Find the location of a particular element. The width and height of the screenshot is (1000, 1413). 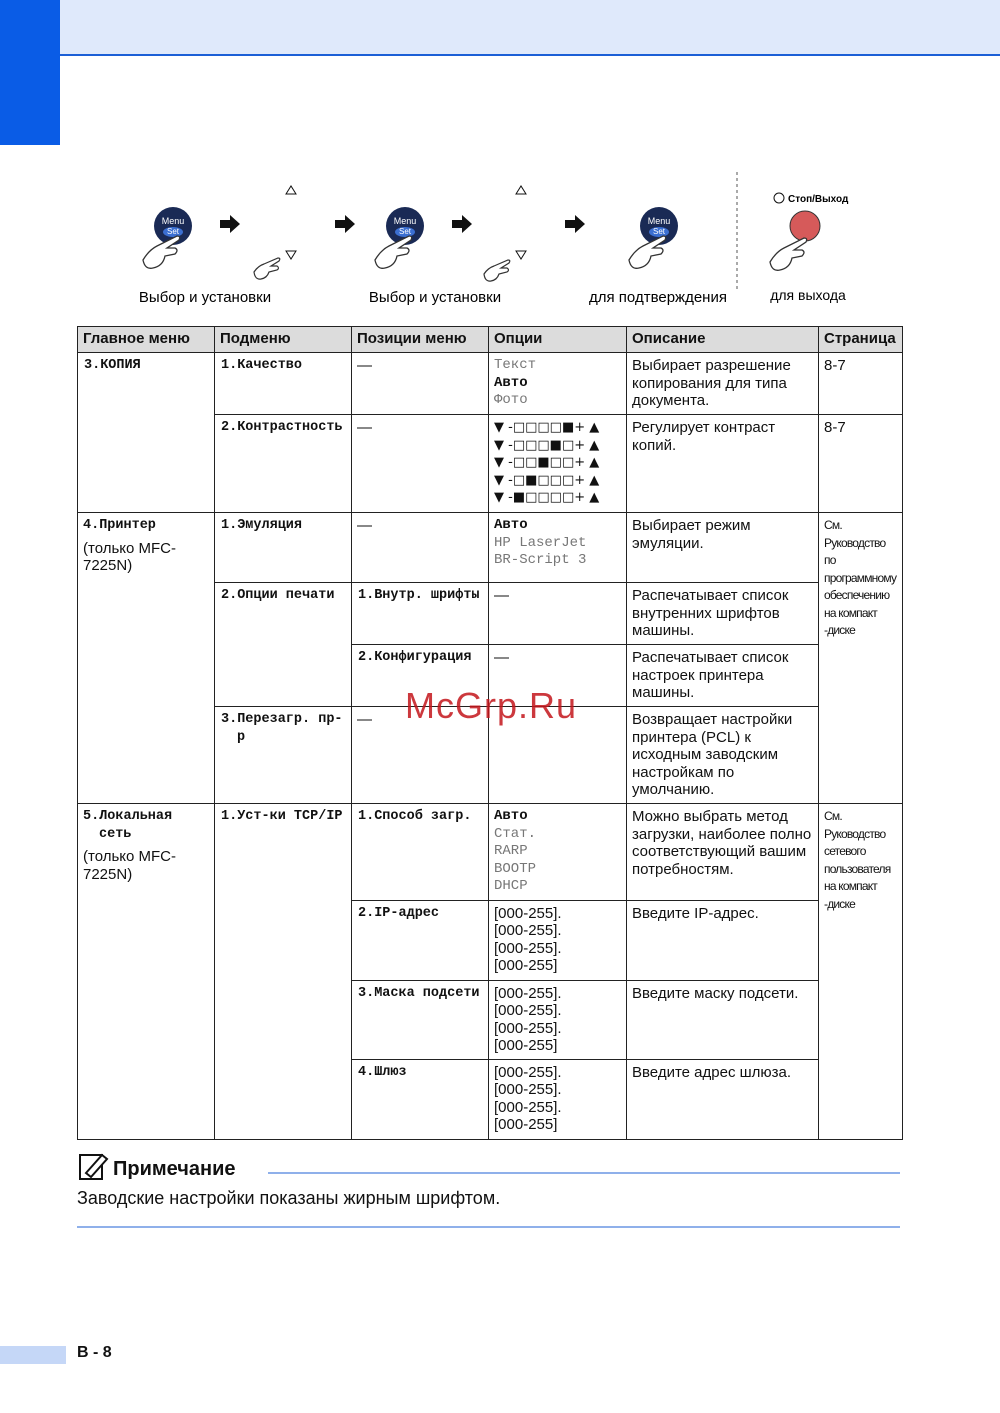

option: Стат. is located at coordinates (515, 833).